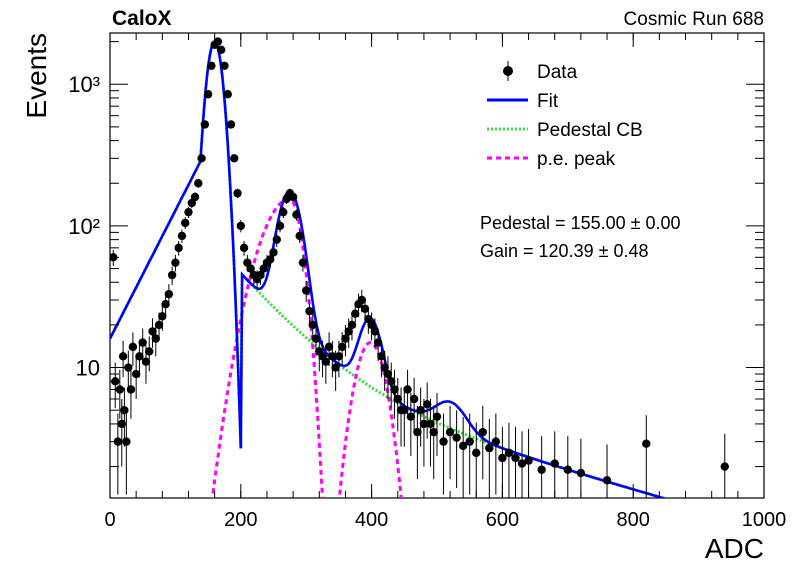  What do you see at coordinates (142, 18) in the screenshot?
I see `experiment-label: CaloX` at bounding box center [142, 18].